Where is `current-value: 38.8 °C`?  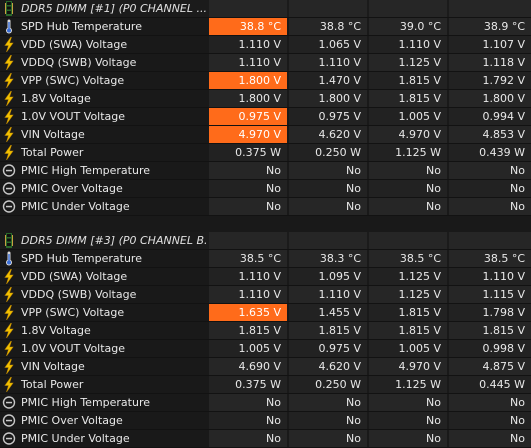
current-value: 38.8 °C is located at coordinates (248, 26).